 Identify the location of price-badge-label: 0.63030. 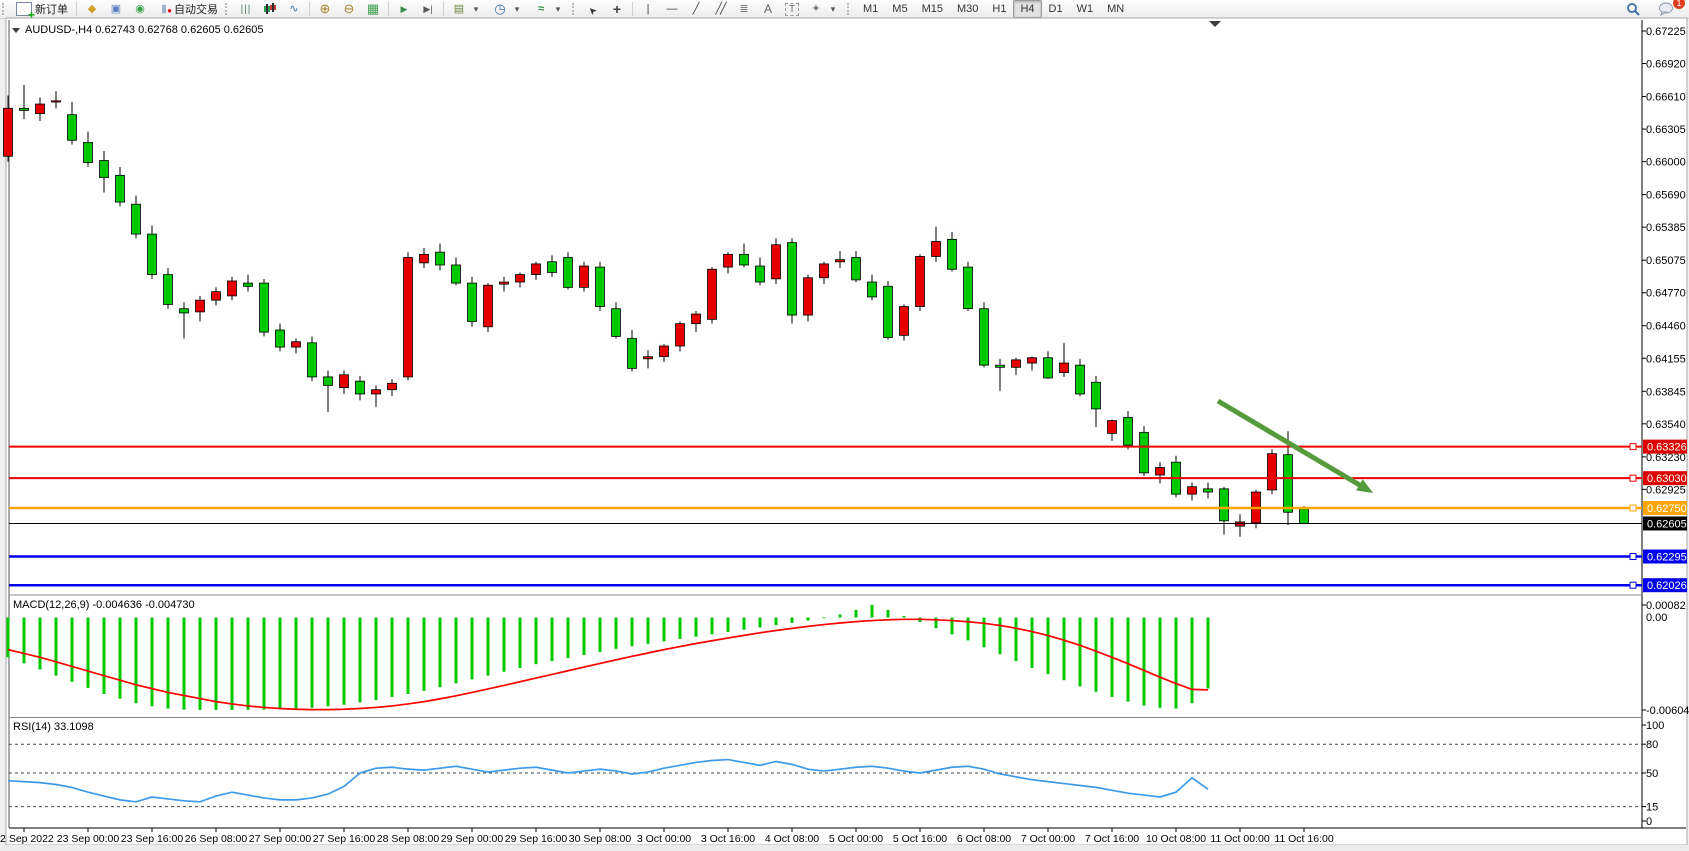
(1667, 479).